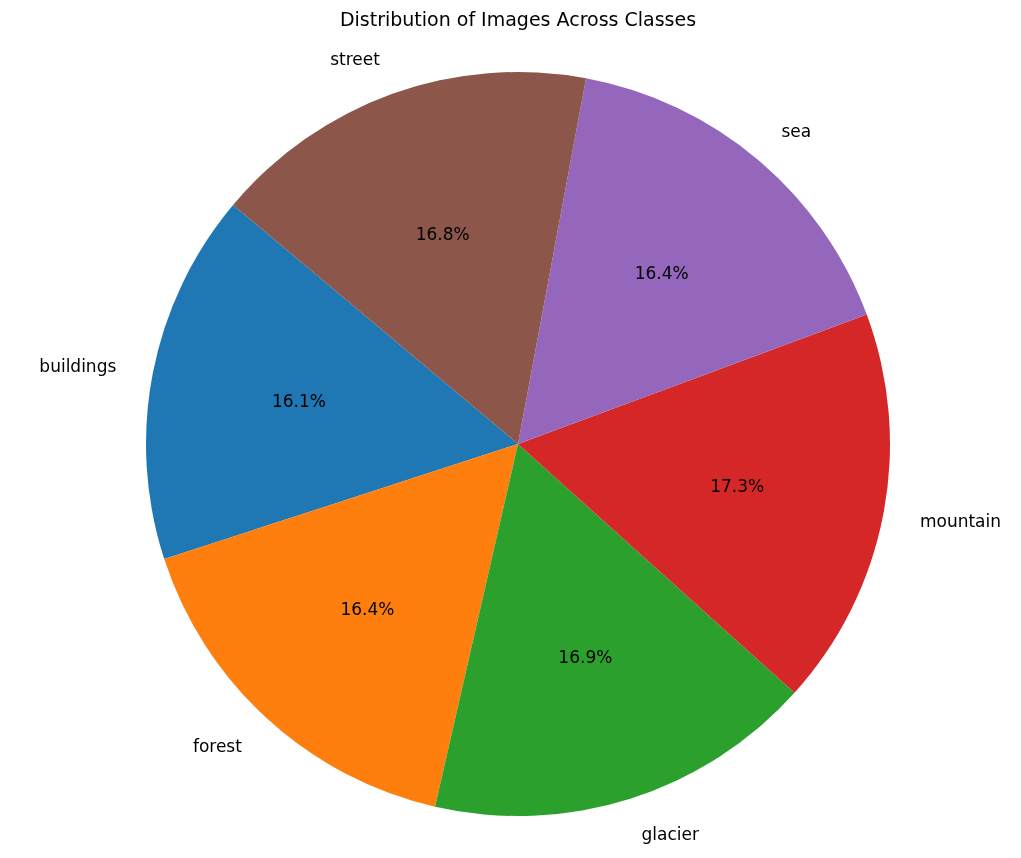 The width and height of the screenshot is (1021, 858). Describe the element at coordinates (355, 58) in the screenshot. I see `slice-label: street` at that location.